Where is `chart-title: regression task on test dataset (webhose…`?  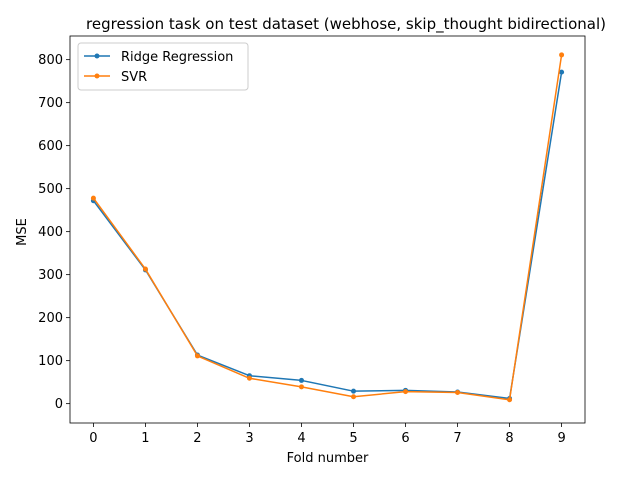
chart-title: regression task on test dataset (webhose… is located at coordinates (346, 24).